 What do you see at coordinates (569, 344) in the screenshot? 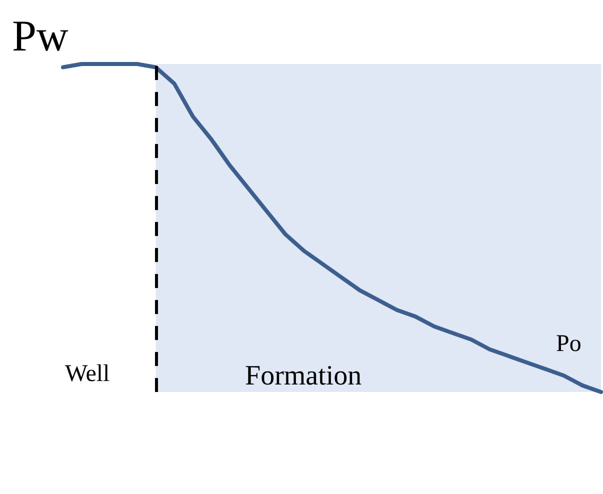
I see `annotation: Po` at bounding box center [569, 344].